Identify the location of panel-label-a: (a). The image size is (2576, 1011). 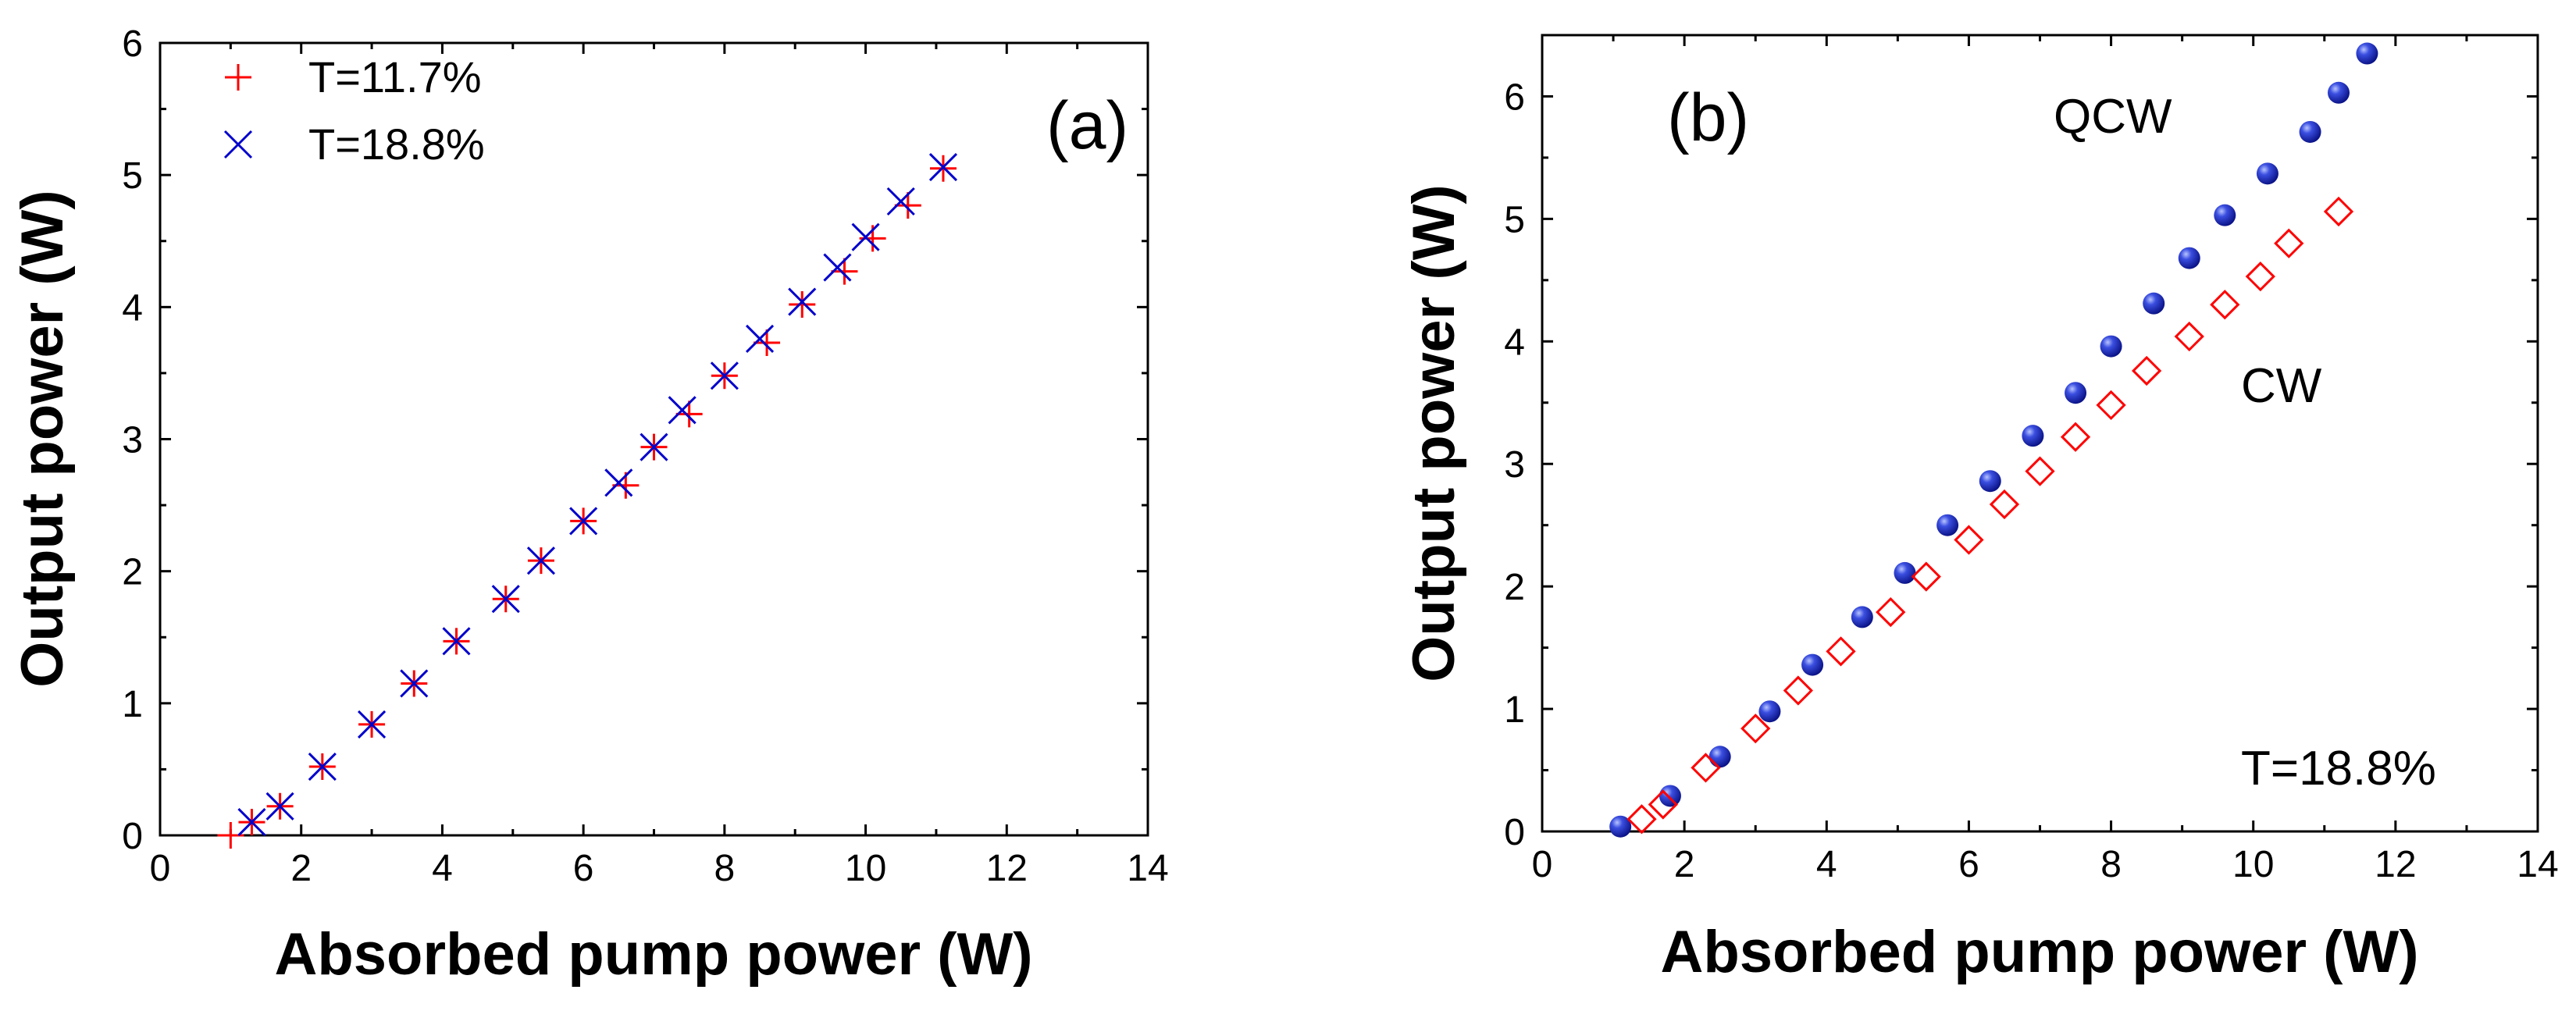
(1087, 125).